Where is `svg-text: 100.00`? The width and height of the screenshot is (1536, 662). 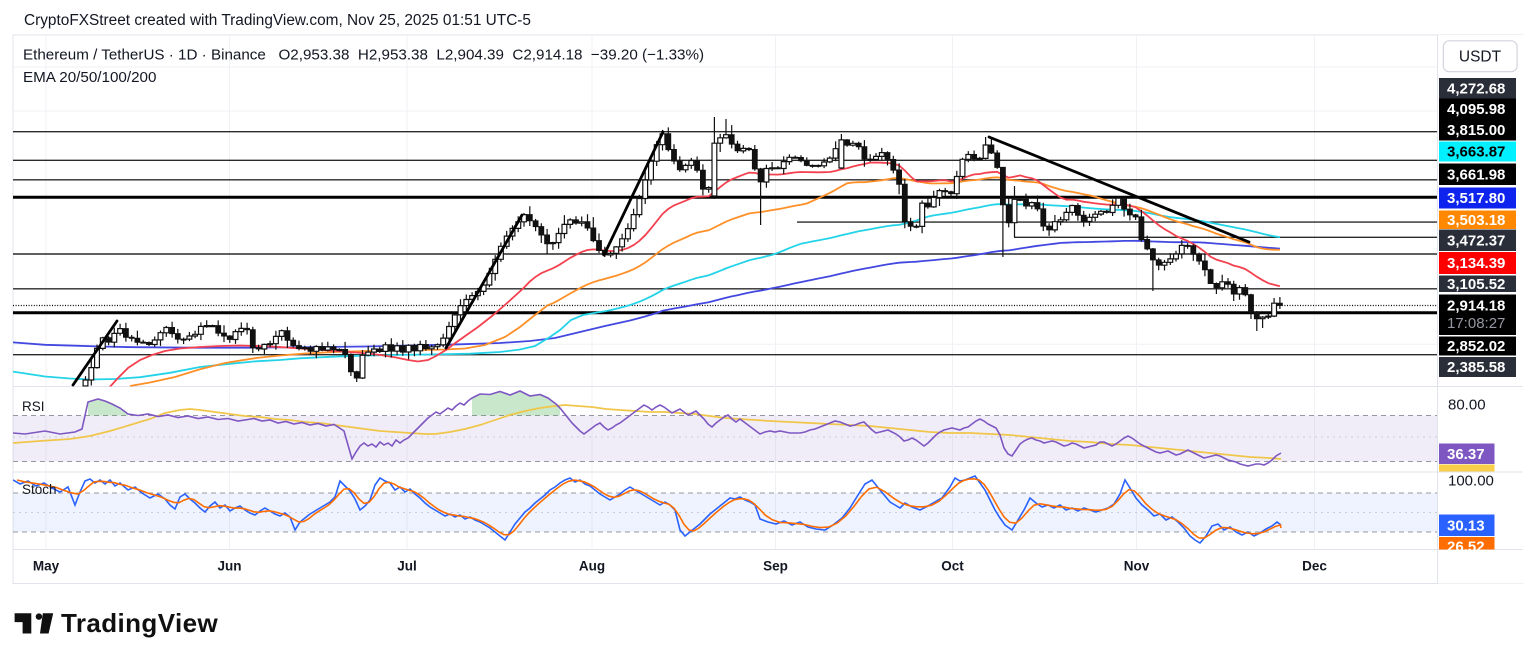
svg-text: 100.00 is located at coordinates (1471, 481).